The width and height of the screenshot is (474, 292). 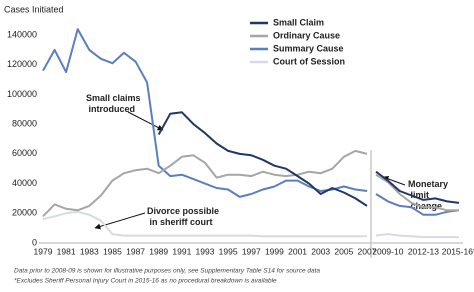 I want to click on x-tick-label: 1985, so click(x=112, y=251).